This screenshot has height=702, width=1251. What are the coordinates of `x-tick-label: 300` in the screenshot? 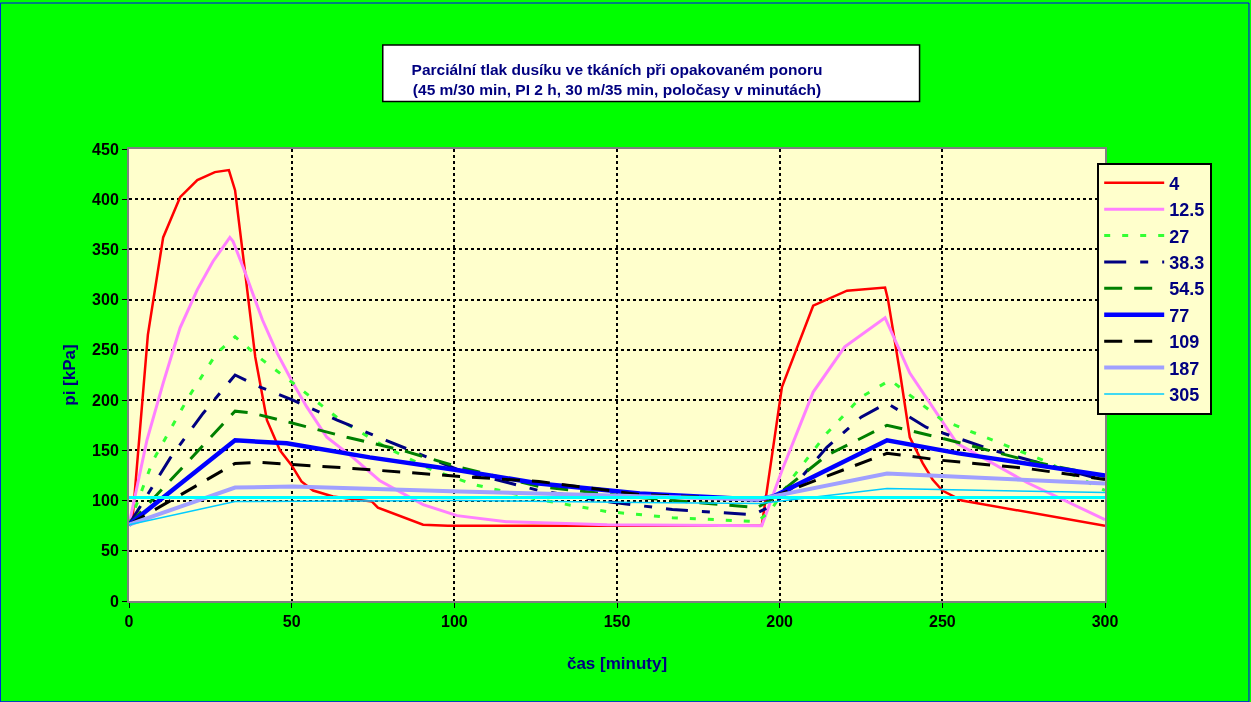 It's located at (1105, 622).